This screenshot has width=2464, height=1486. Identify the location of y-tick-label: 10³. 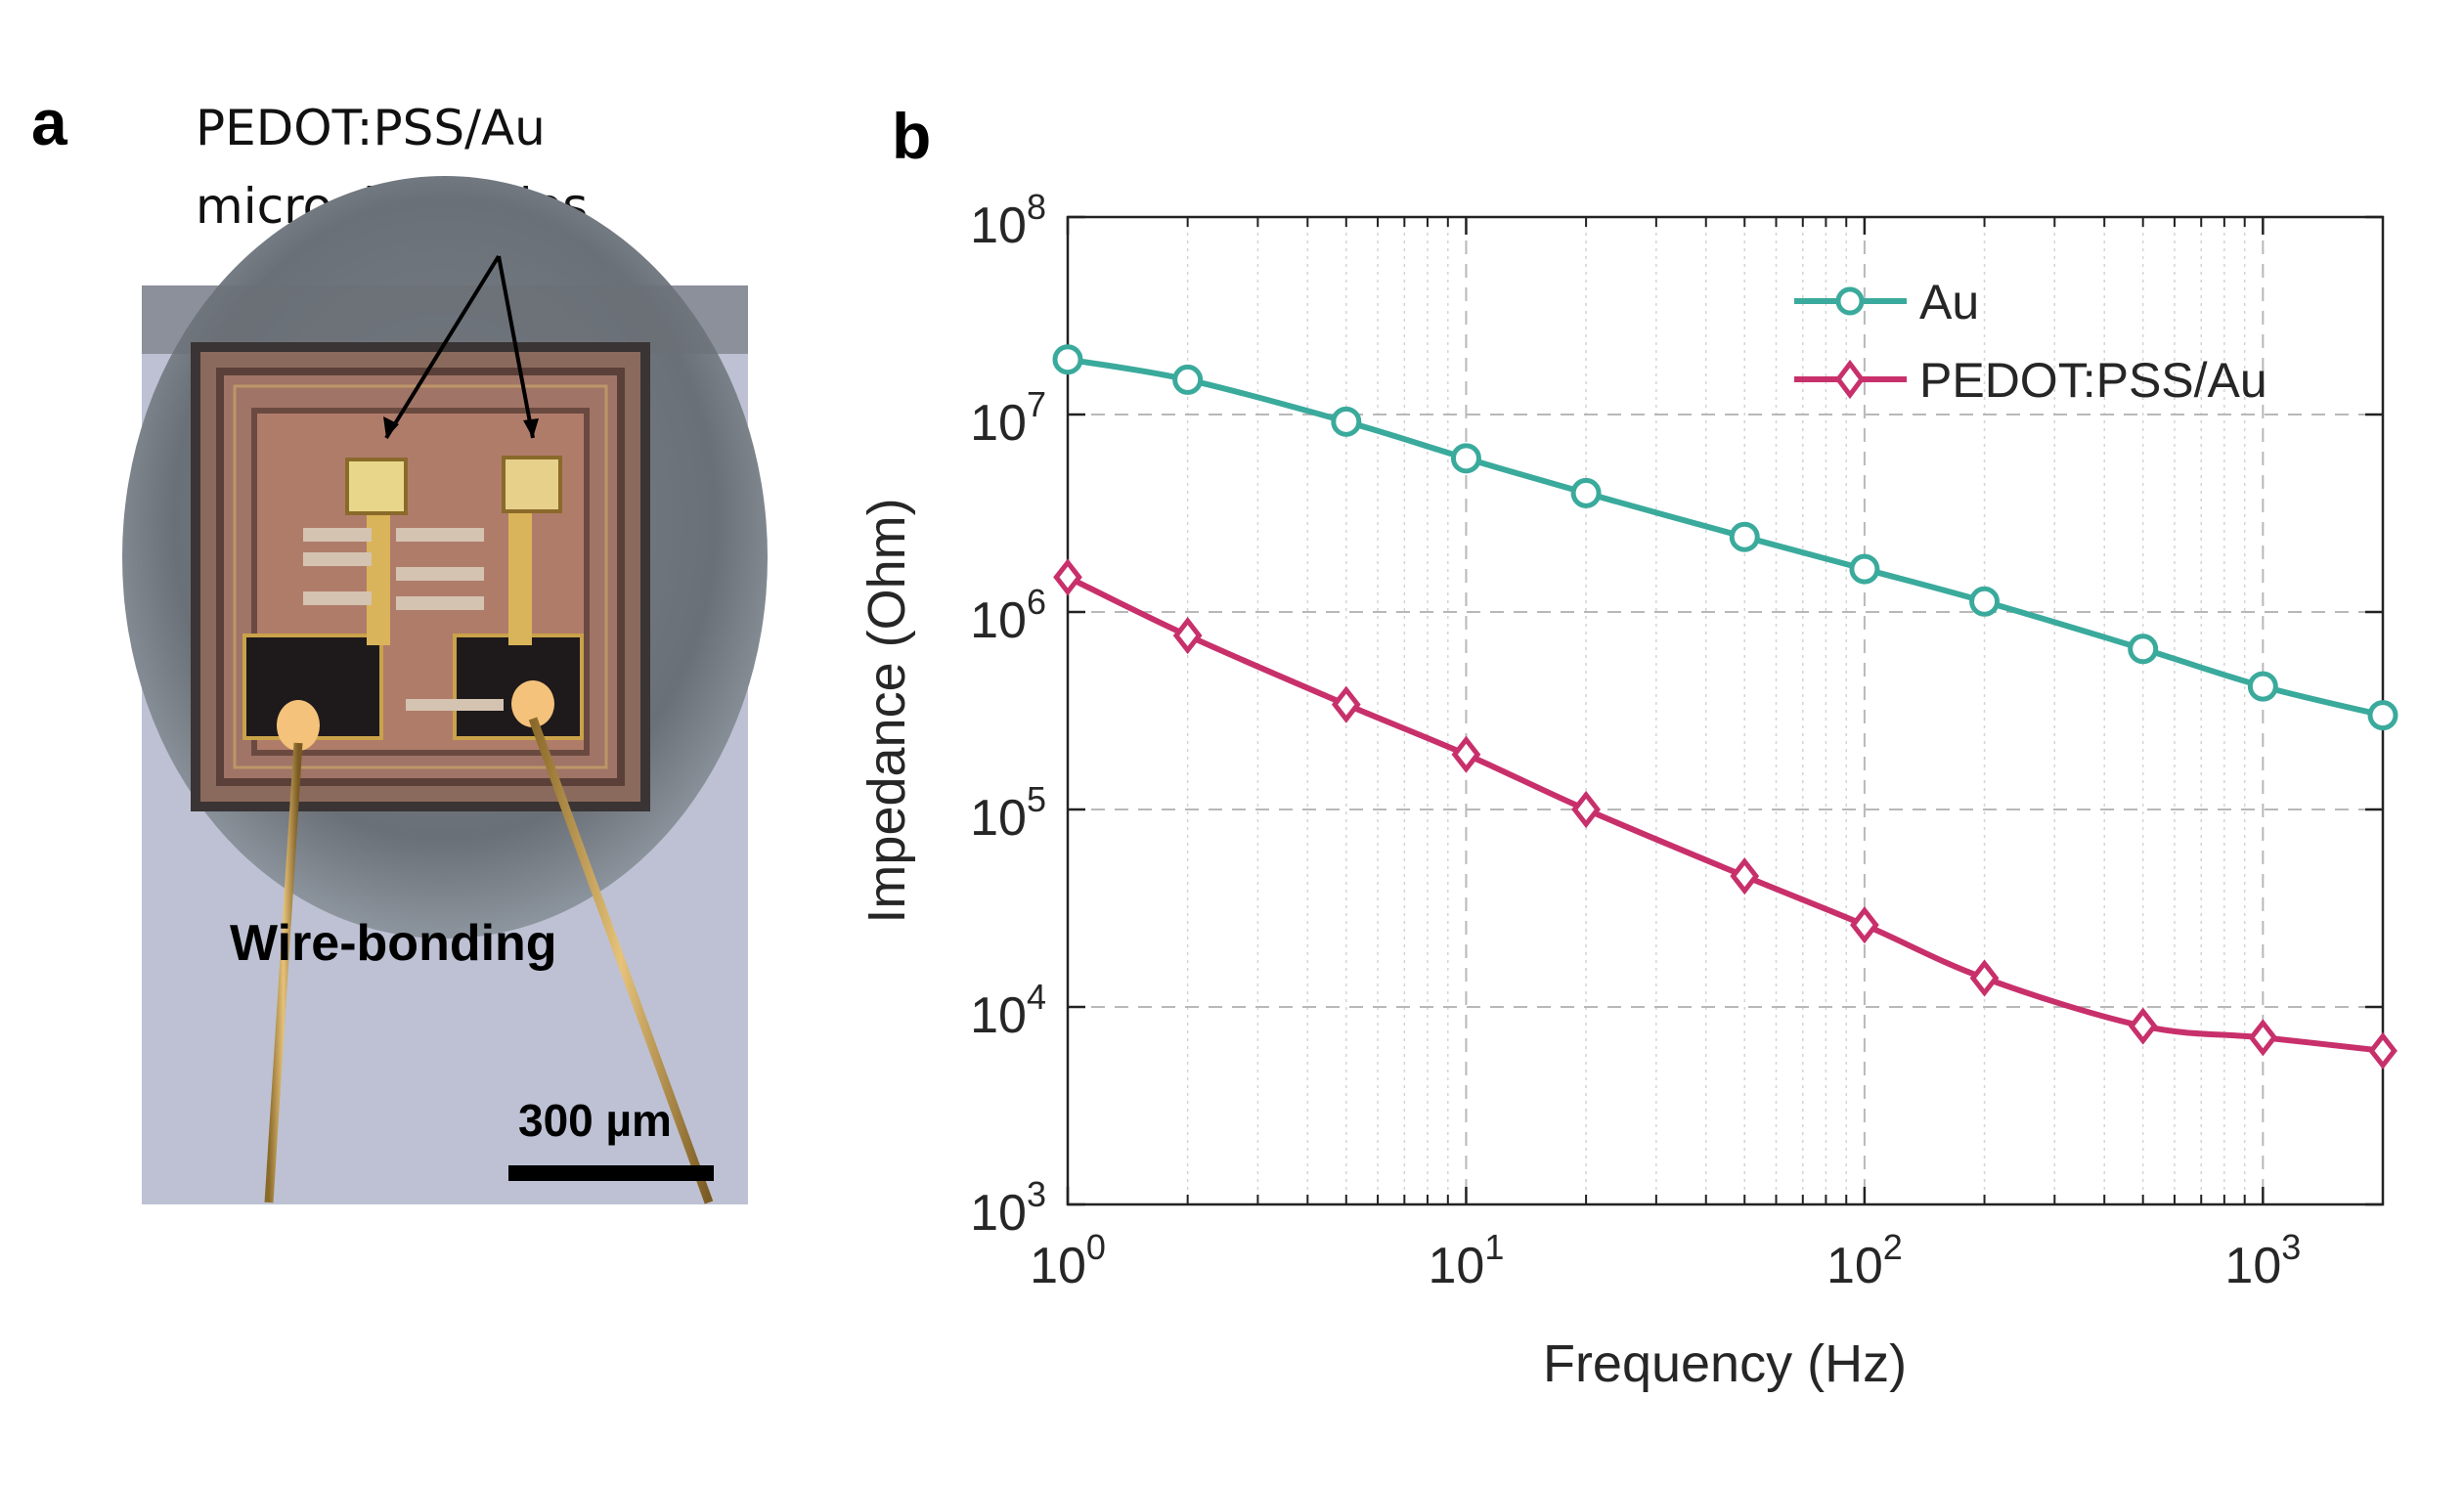
(1008, 1208).